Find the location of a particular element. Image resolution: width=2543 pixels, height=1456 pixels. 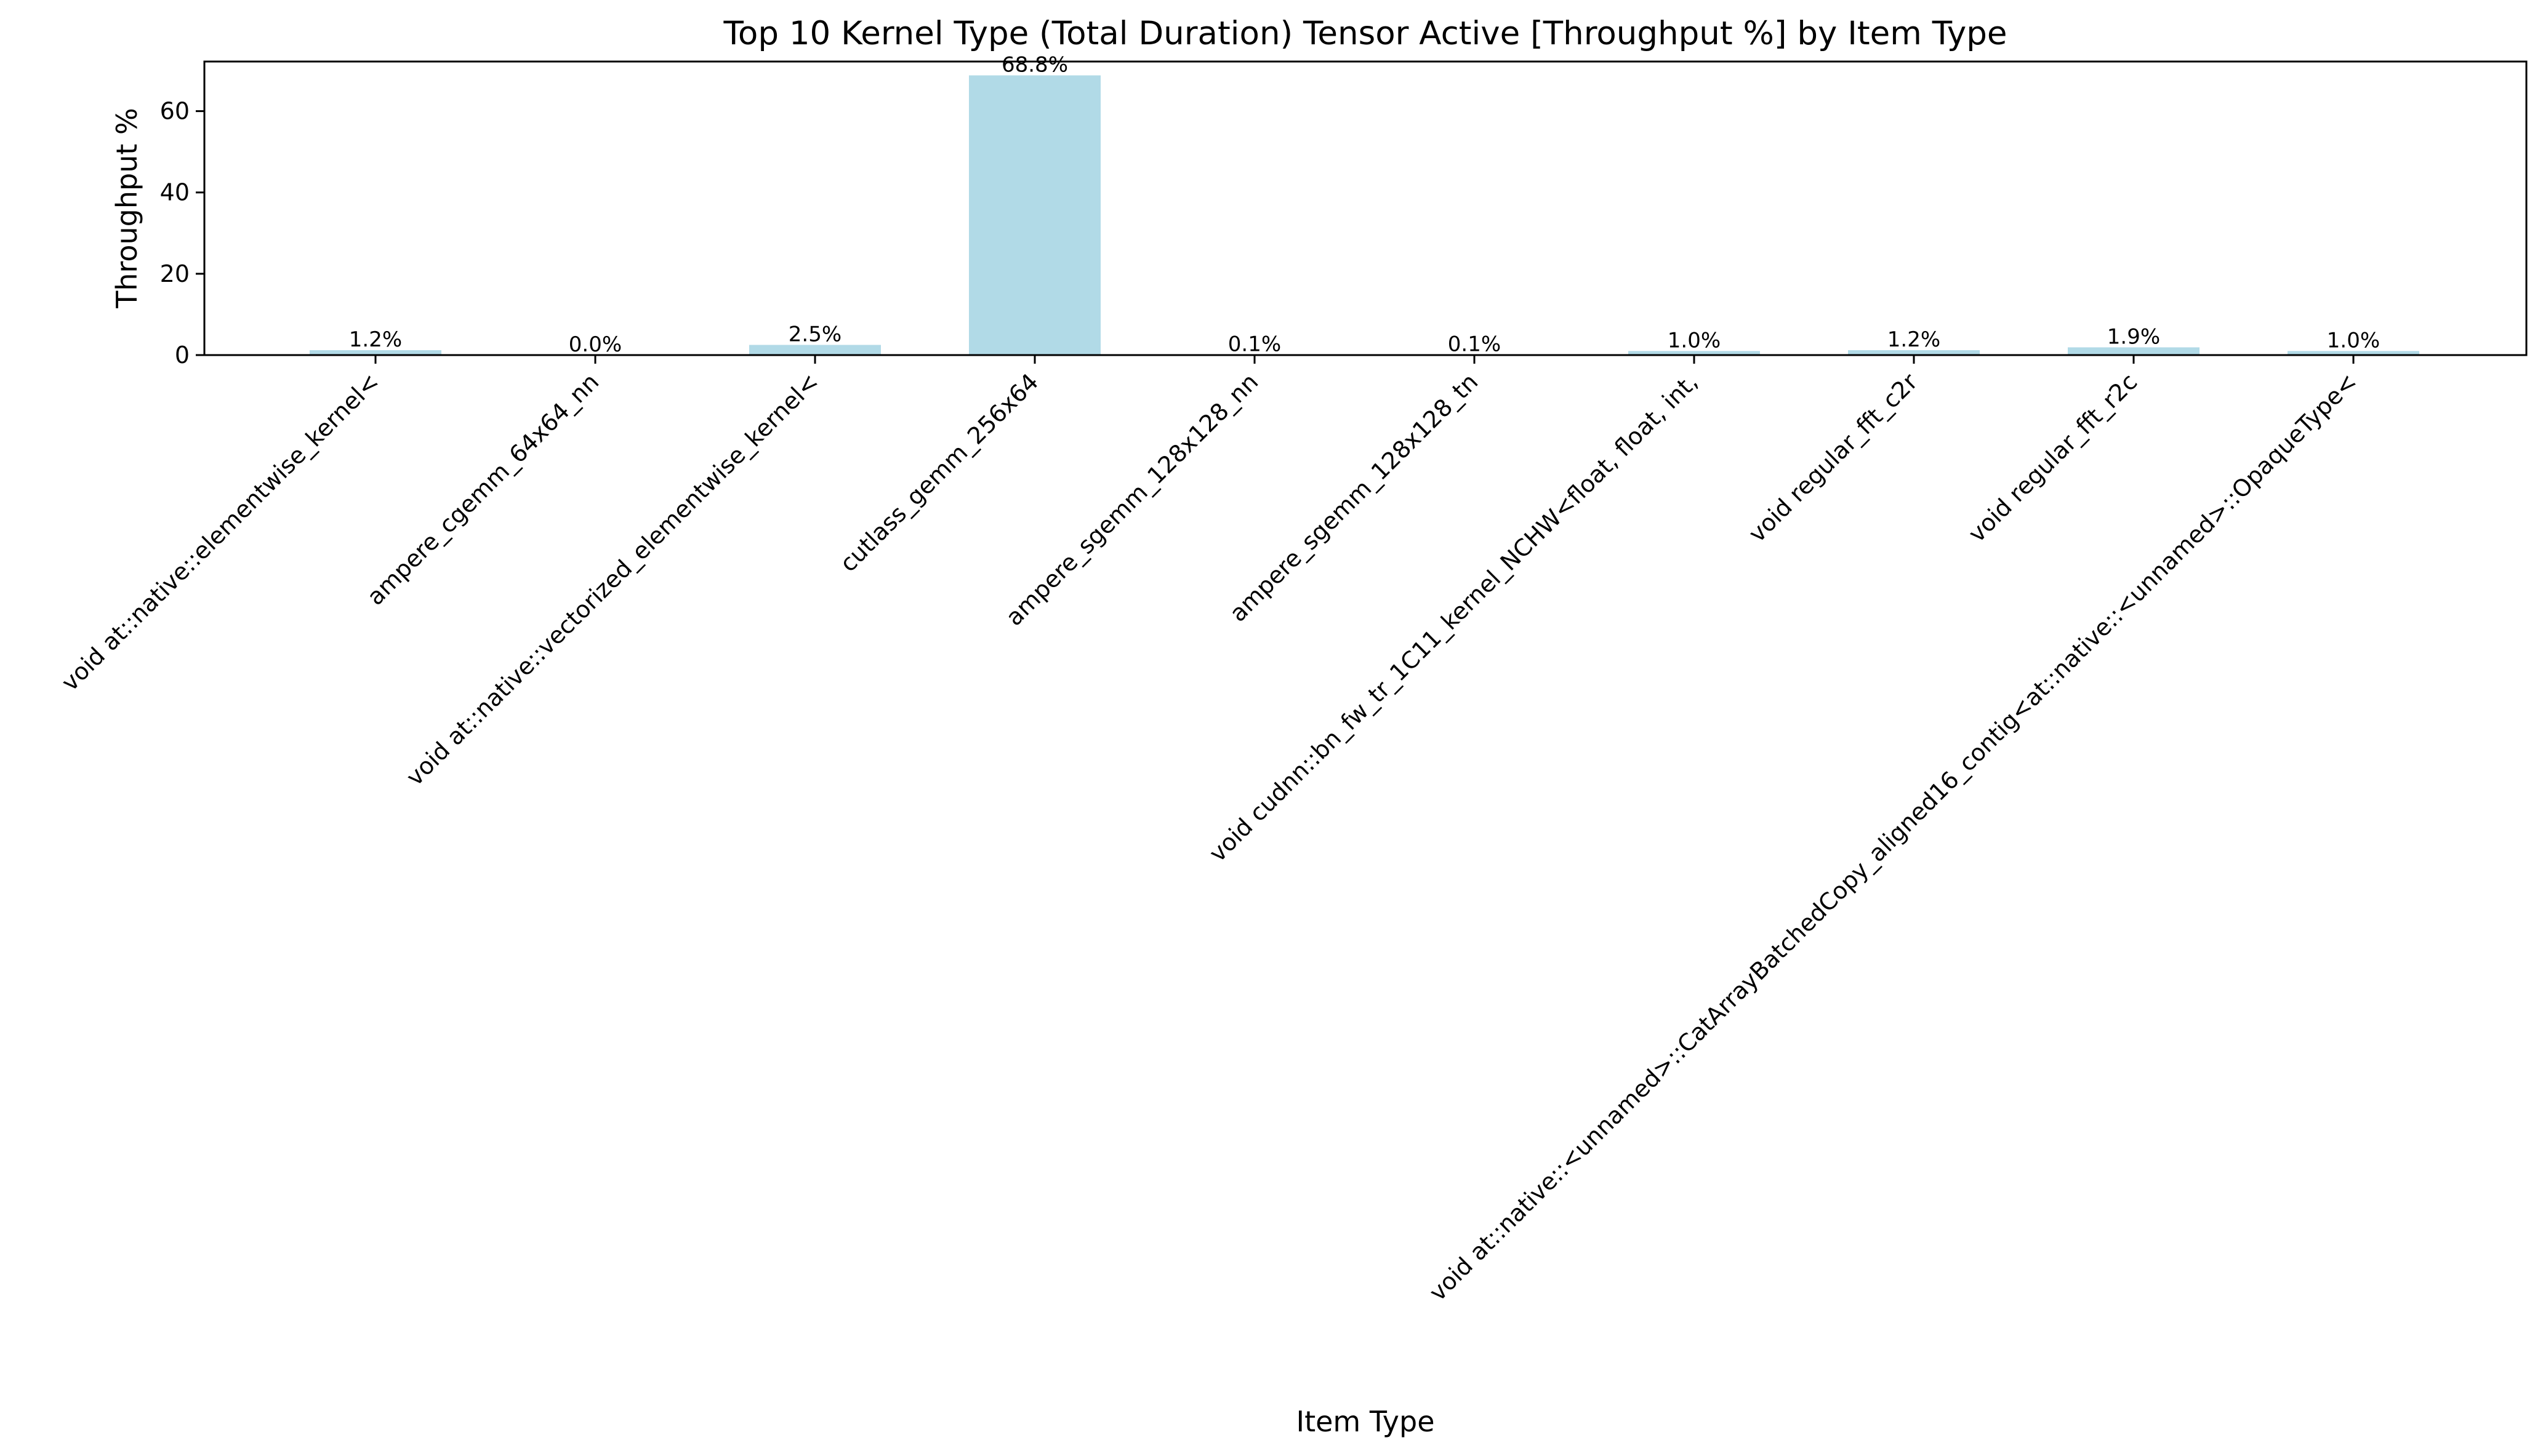

x-tick-label: cutlass_gemm_256x64 is located at coordinates (939, 472).